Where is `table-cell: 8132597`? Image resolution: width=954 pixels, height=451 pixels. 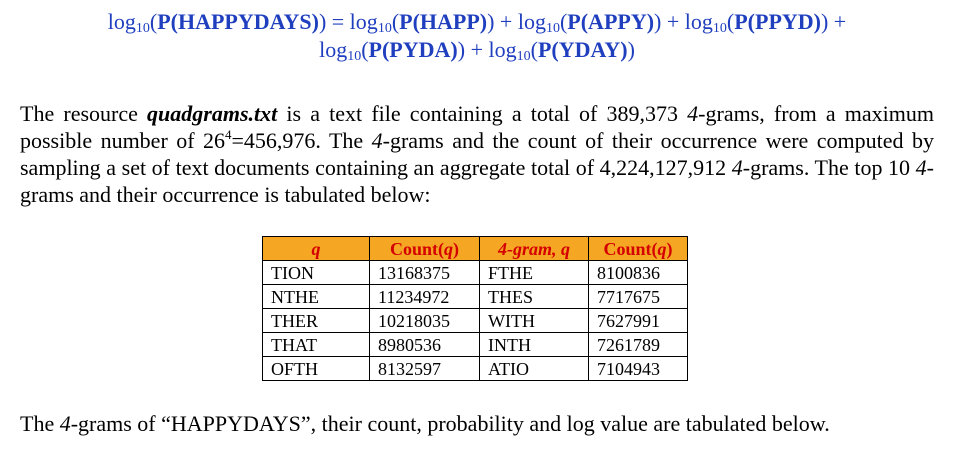
table-cell: 8132597 is located at coordinates (424, 368).